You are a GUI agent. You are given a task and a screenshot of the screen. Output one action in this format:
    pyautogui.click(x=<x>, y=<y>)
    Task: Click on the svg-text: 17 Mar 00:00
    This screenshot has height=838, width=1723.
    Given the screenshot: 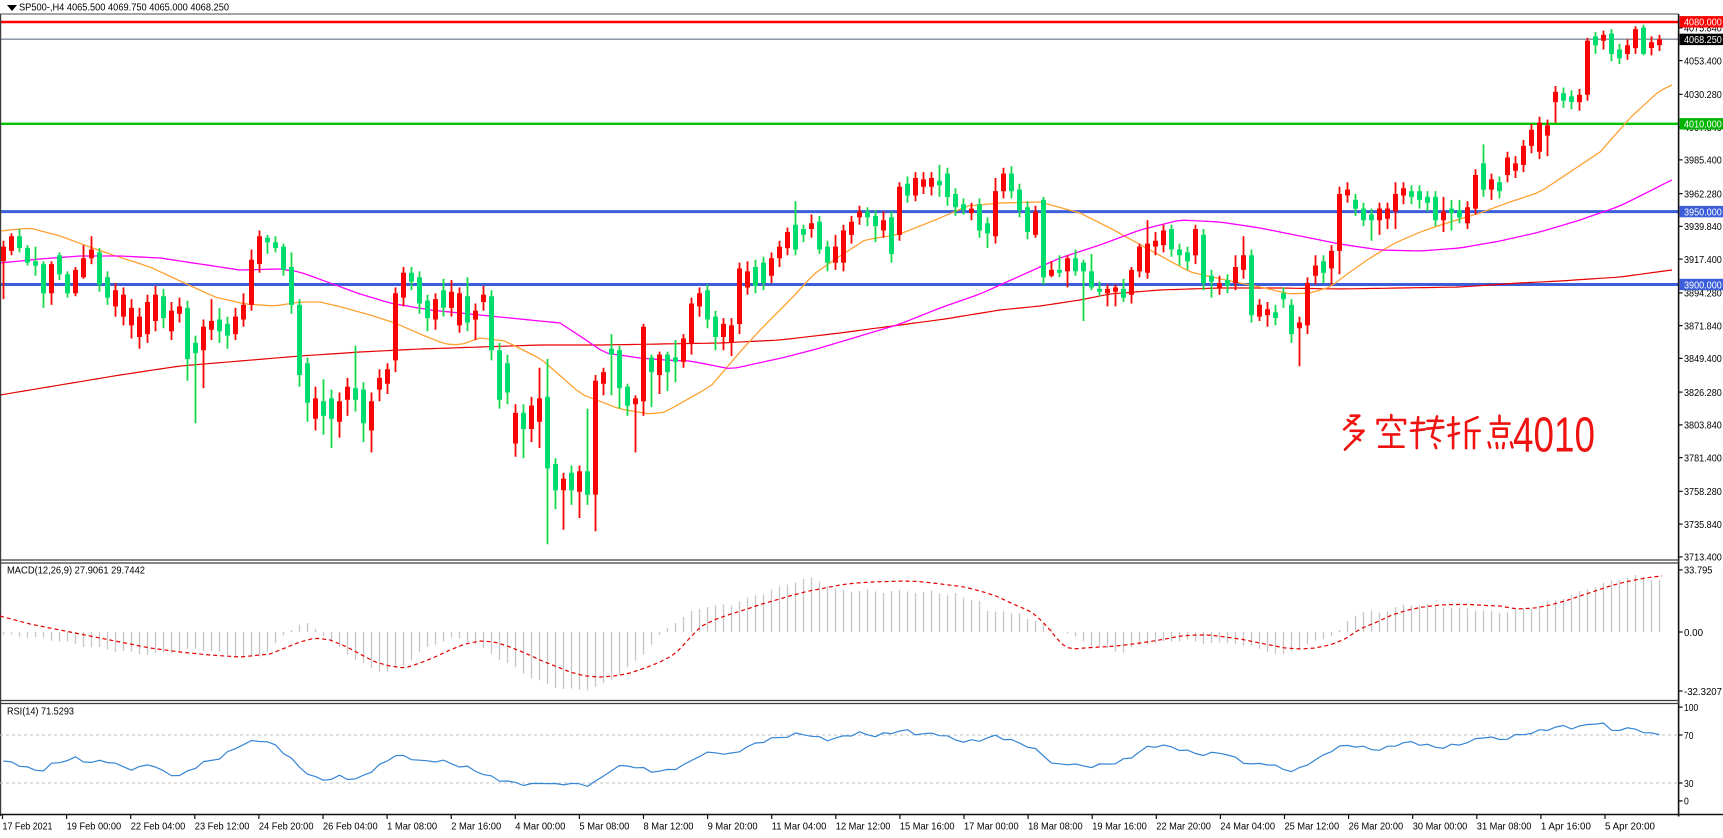 What is the action you would take?
    pyautogui.click(x=991, y=827)
    